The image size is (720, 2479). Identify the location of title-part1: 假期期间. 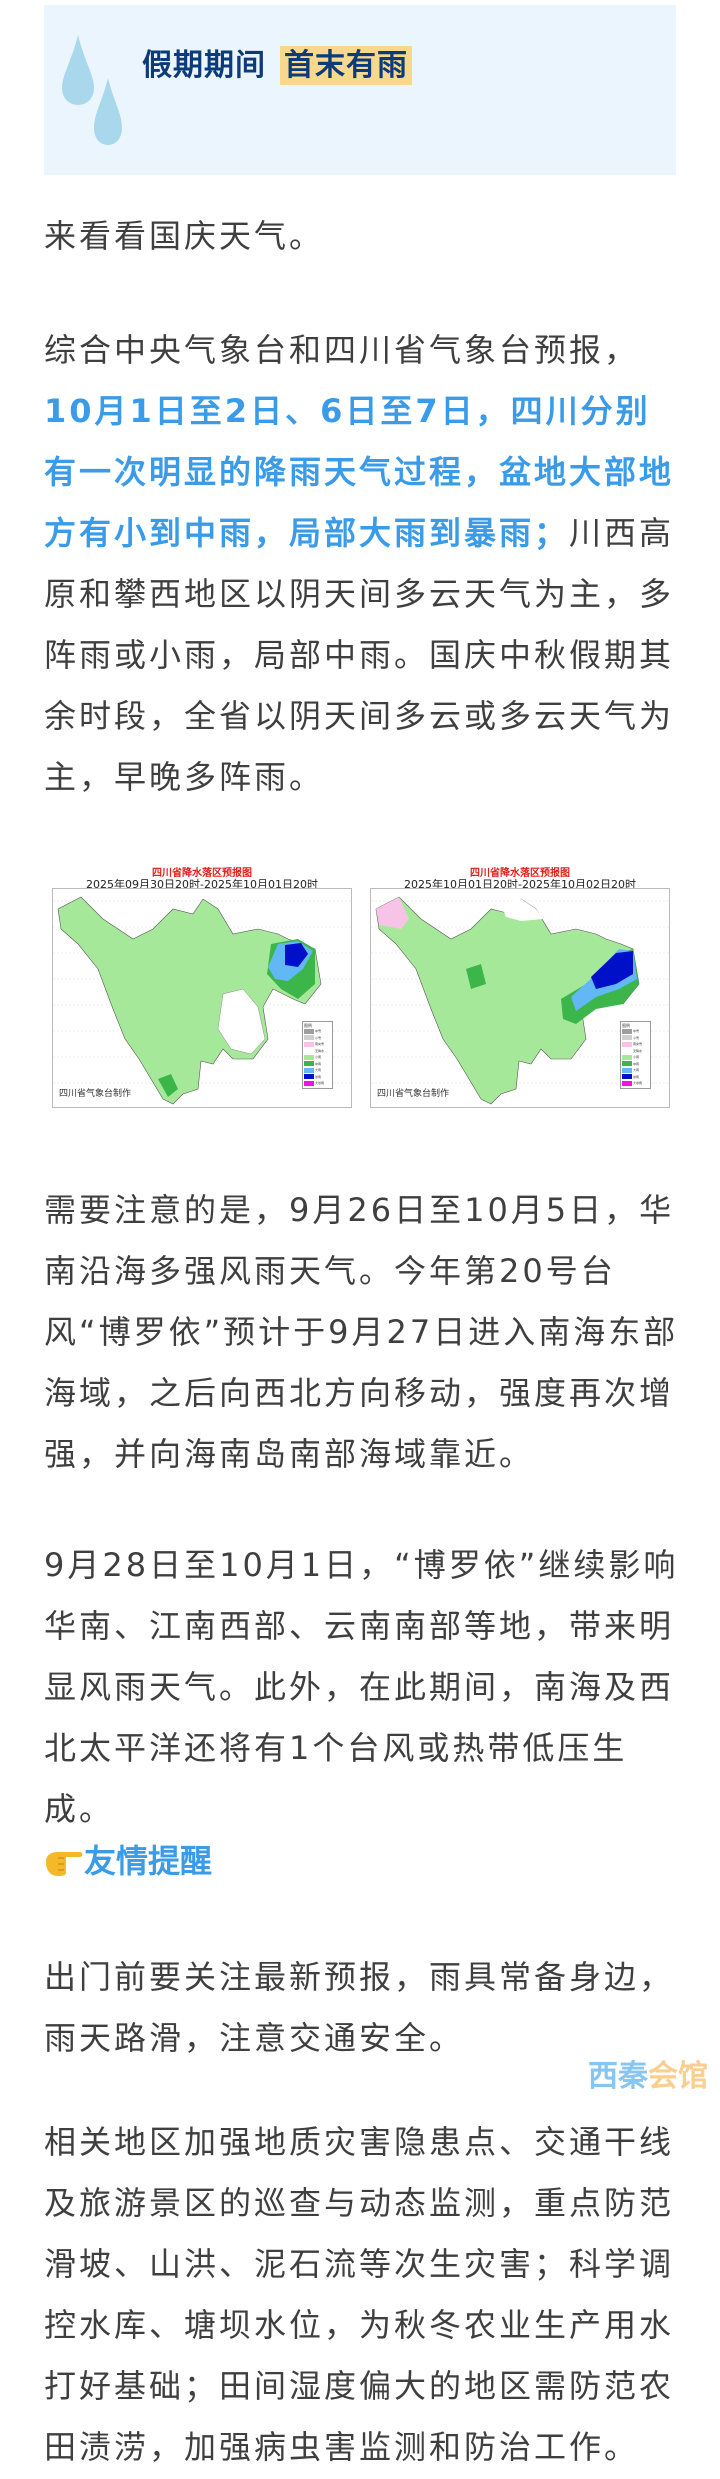
(204, 65).